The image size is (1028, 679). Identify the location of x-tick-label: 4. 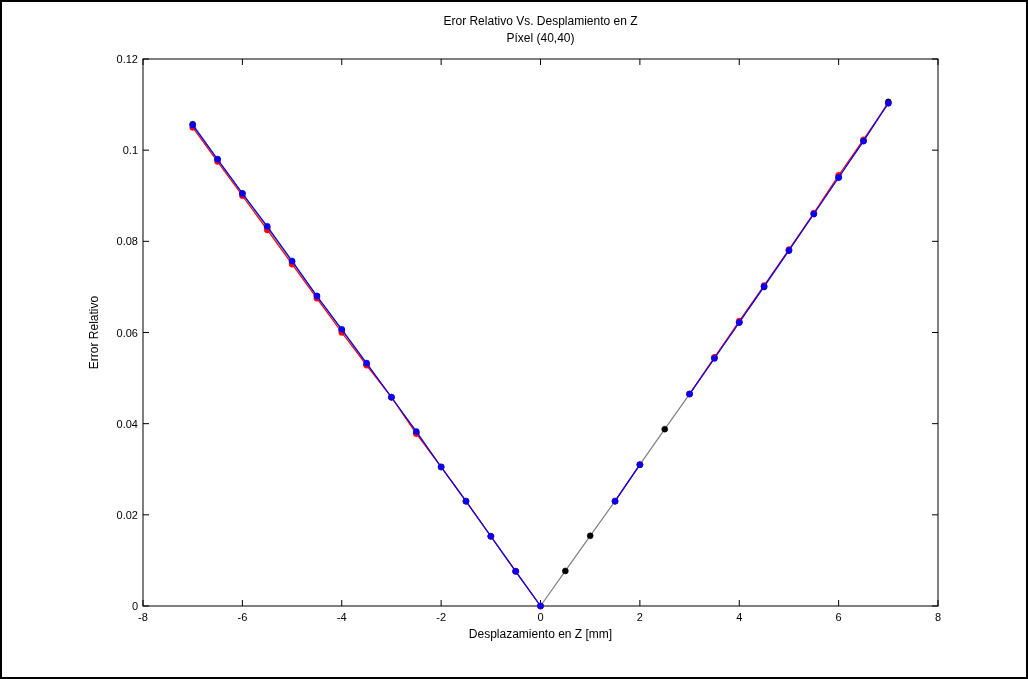
(739, 617).